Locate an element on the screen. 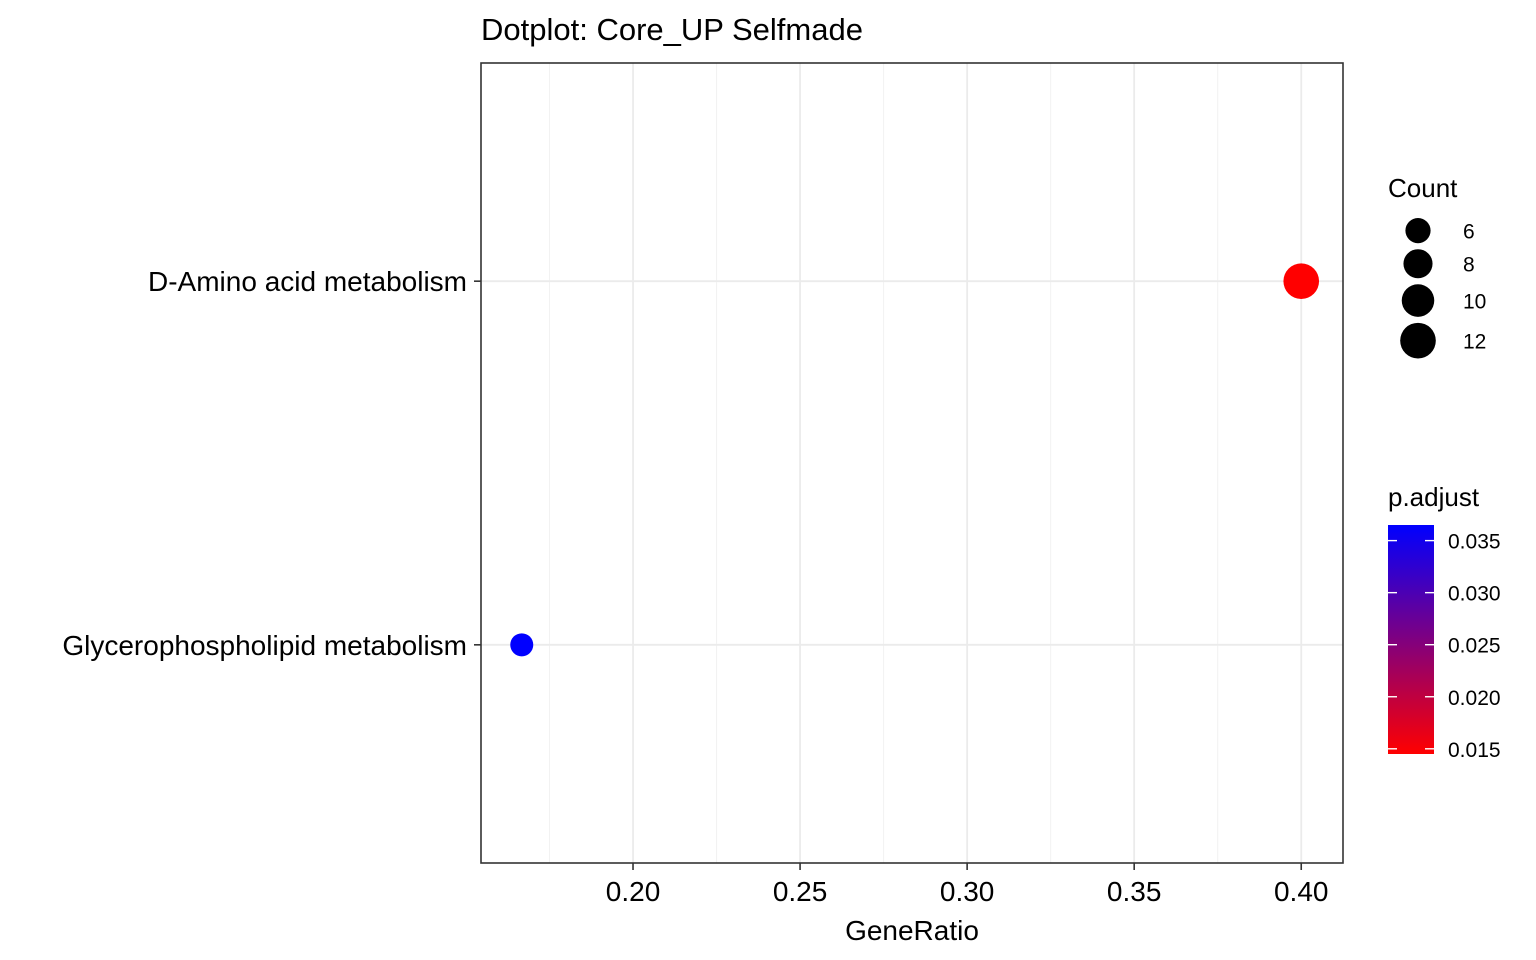 This screenshot has width=1536, height=960. y-tick-label: Glycerophospholipid metabolism is located at coordinates (264, 645).